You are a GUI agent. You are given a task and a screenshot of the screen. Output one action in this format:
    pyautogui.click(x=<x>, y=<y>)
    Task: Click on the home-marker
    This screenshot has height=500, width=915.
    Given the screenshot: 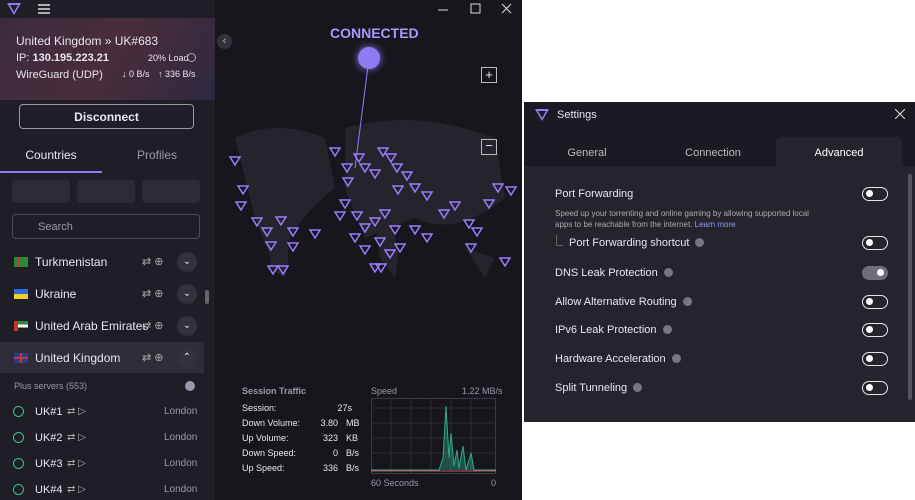 What is the action you would take?
    pyautogui.click(x=369, y=58)
    